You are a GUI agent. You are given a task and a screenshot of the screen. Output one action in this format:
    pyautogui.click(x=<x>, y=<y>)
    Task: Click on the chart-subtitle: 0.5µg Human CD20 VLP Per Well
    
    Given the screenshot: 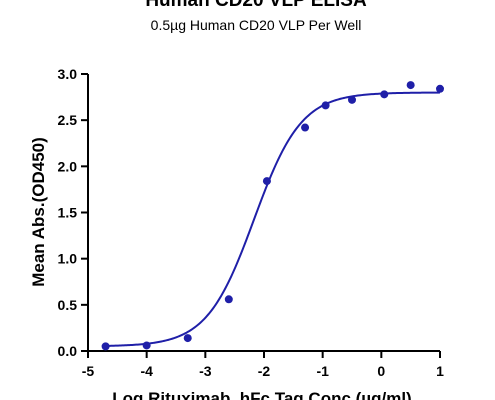 What is the action you would take?
    pyautogui.click(x=256, y=25)
    